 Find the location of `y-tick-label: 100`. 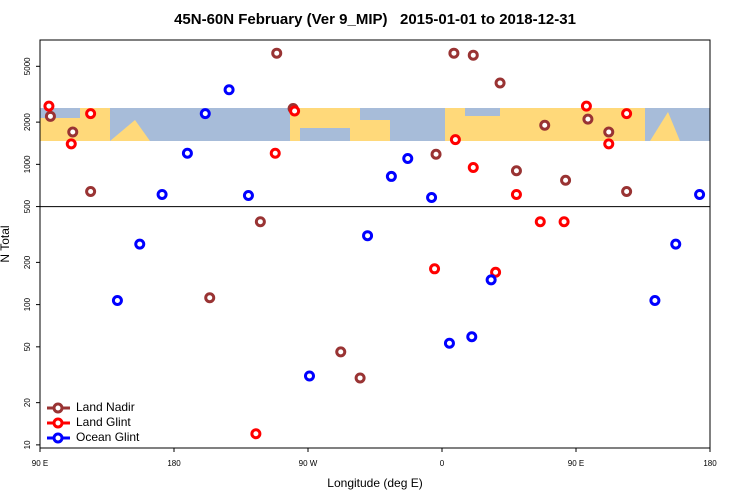

y-tick-label: 100 is located at coordinates (27, 304).